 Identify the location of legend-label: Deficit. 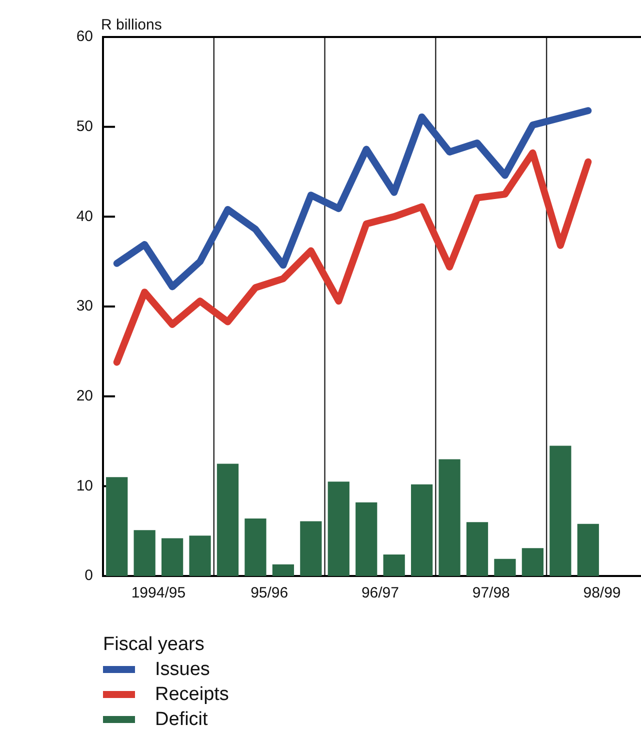
(181, 720).